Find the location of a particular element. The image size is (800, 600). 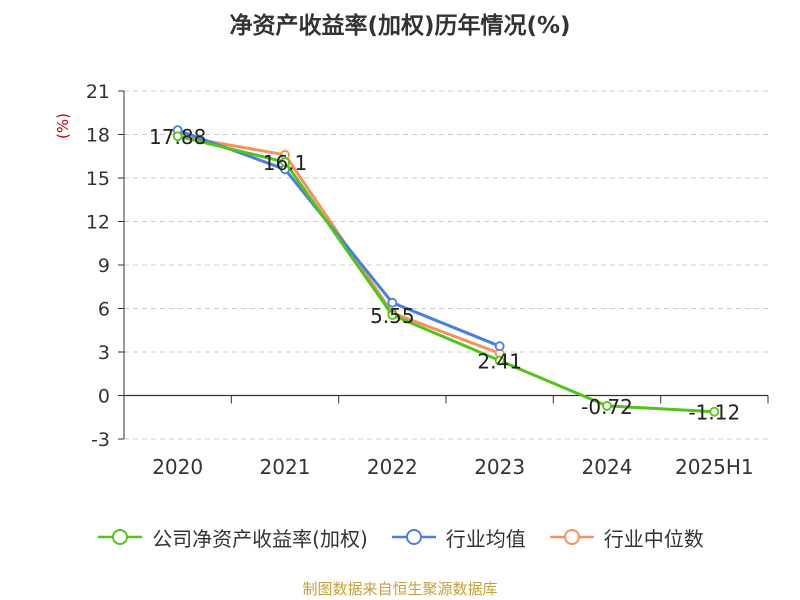

data-label: 17.88 is located at coordinates (177, 137).